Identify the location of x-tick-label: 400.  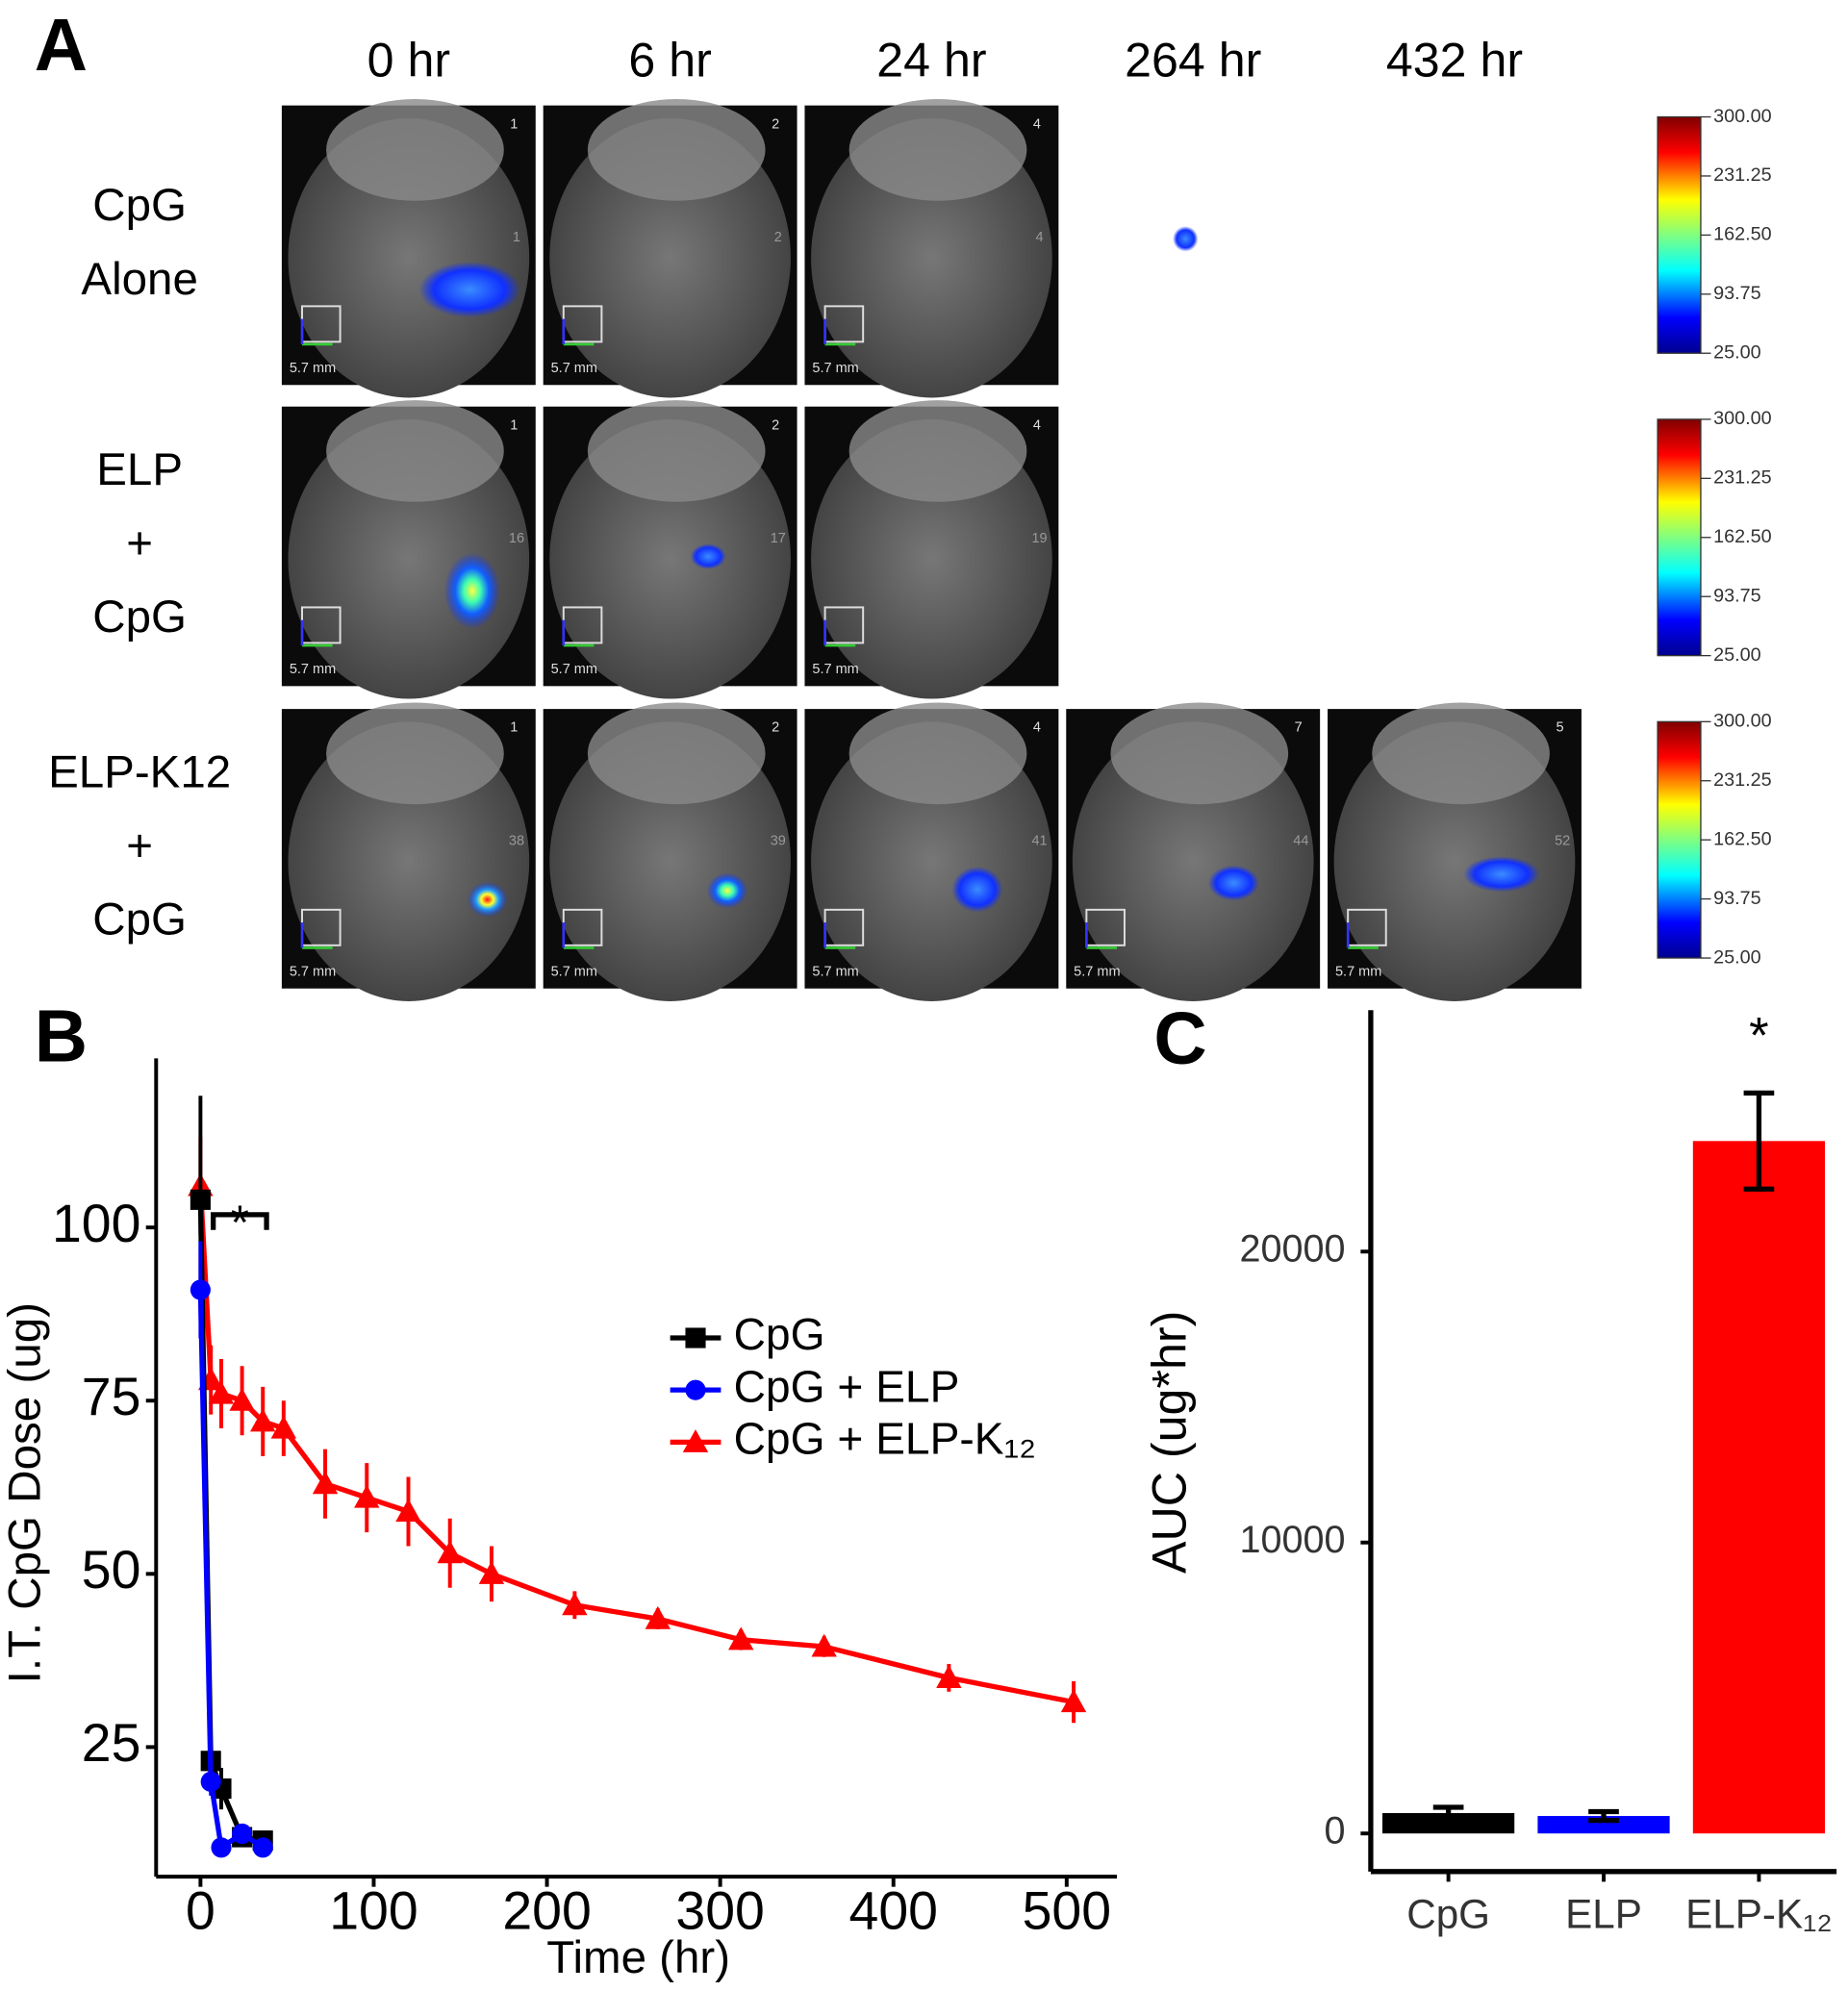
(893, 1910).